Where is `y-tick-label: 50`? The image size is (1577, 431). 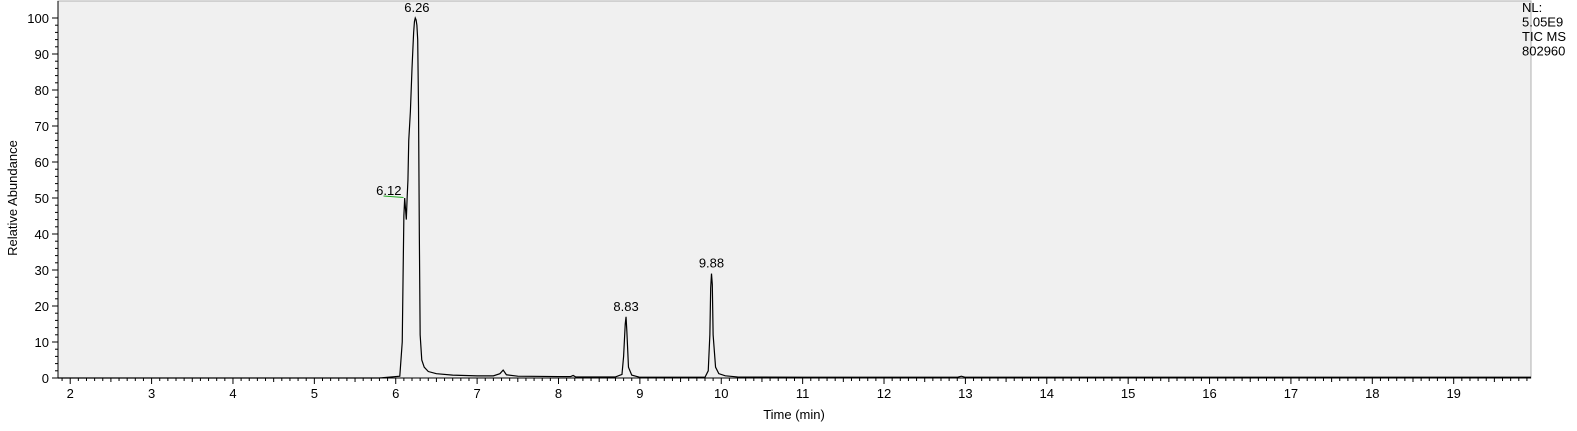
y-tick-label: 50 is located at coordinates (42, 198).